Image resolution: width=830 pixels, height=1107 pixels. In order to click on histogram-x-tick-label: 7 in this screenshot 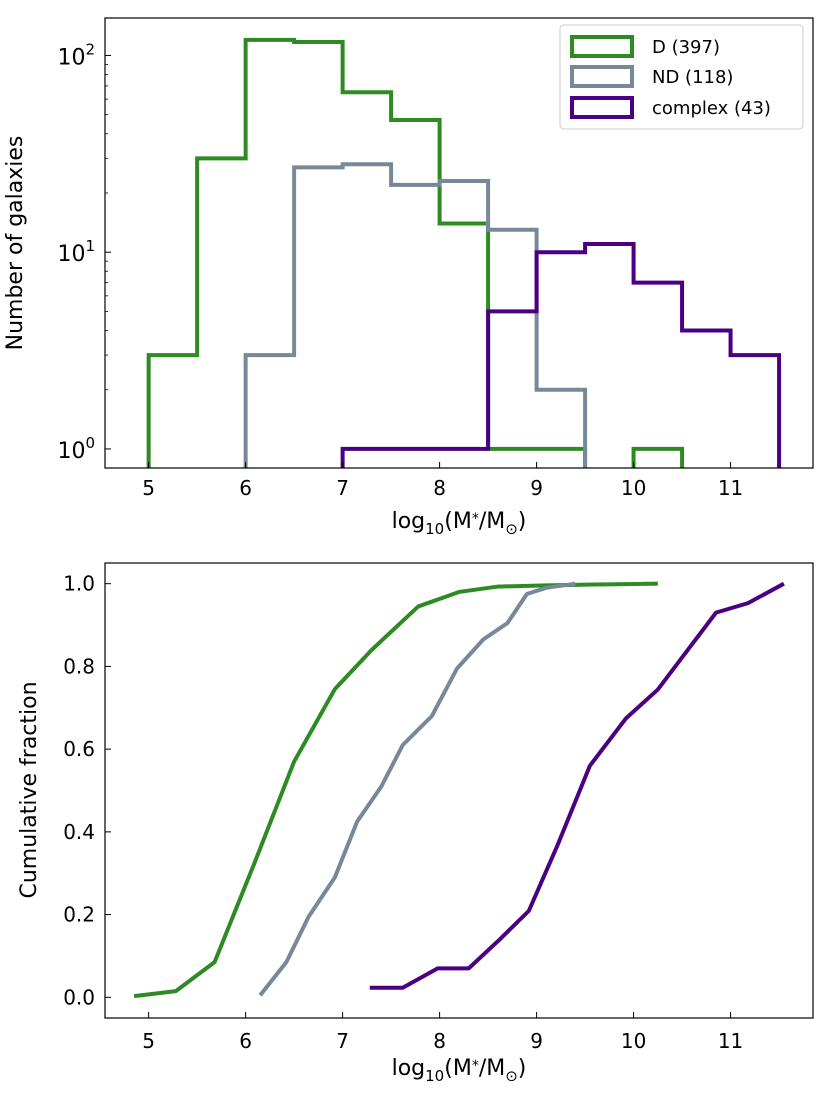, I will do `click(342, 488)`.